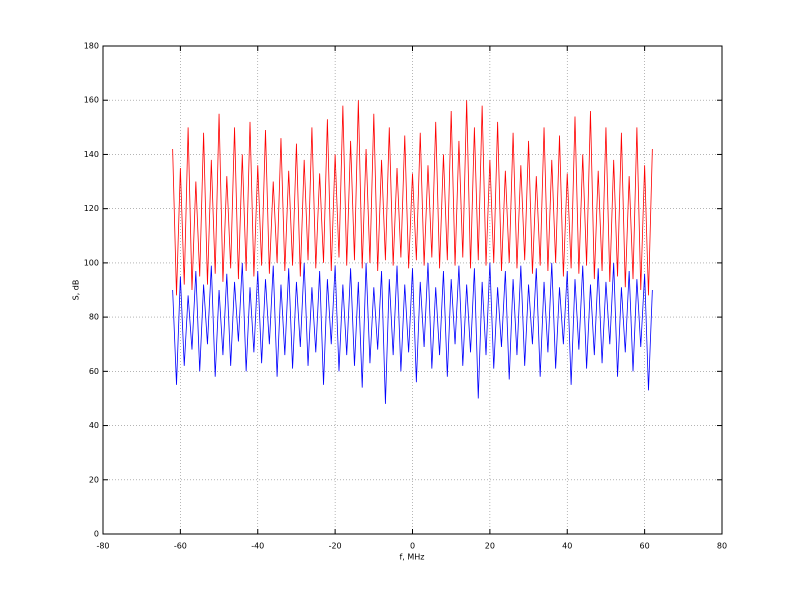 The image size is (799, 600). Describe the element at coordinates (91, 100) in the screenshot. I see `y-tick-label: 160` at that location.